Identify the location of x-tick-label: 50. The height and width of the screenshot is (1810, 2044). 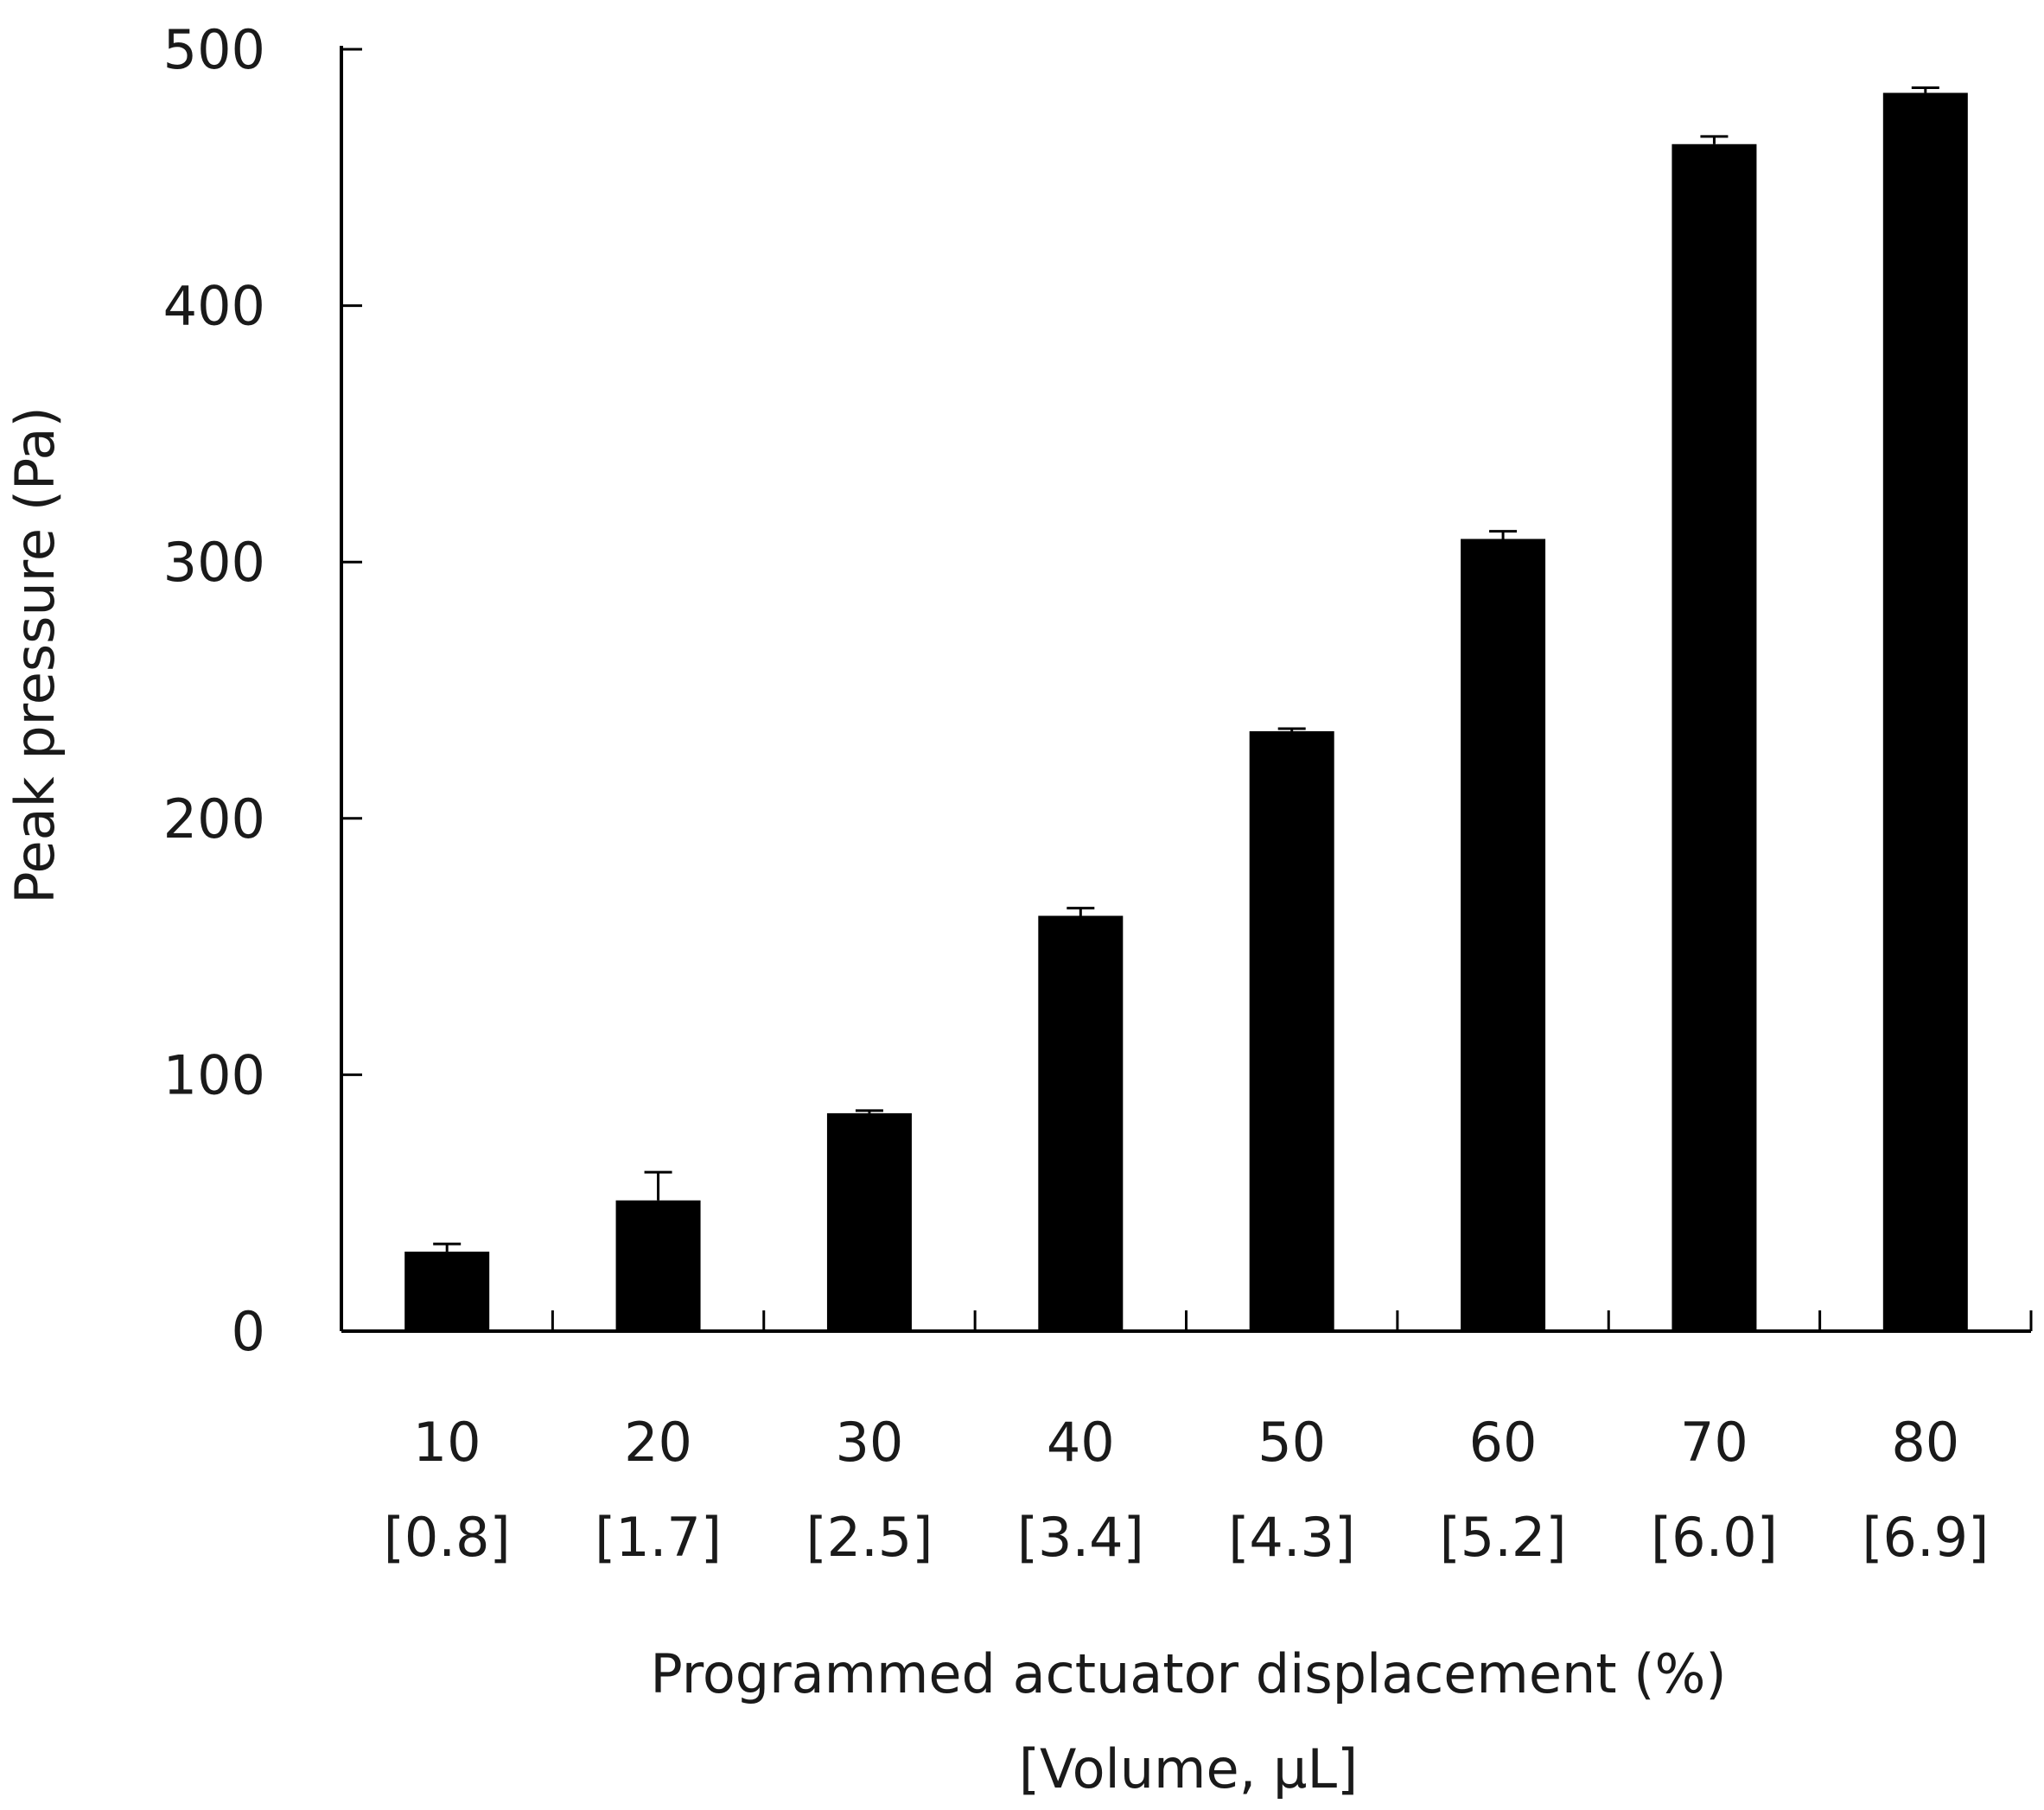
(1292, 1442).